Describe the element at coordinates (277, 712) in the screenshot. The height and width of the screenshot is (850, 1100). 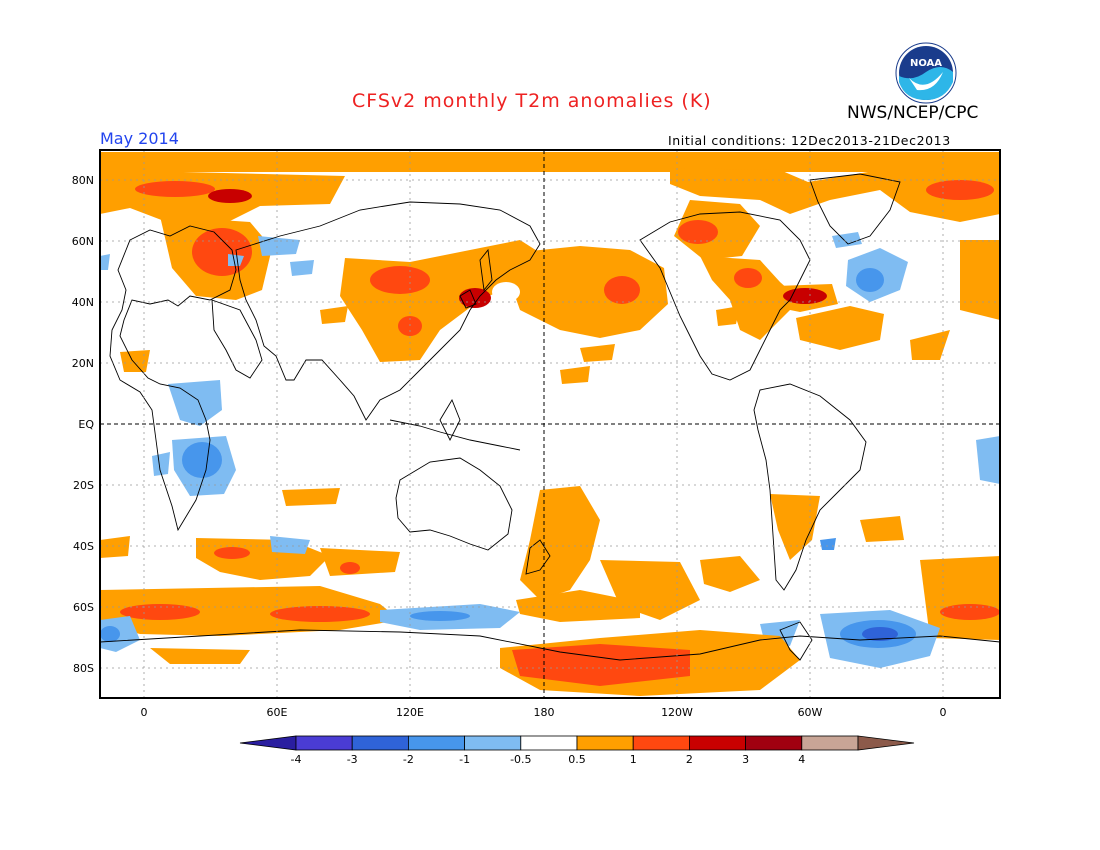
I see `lon-label: 60E` at that location.